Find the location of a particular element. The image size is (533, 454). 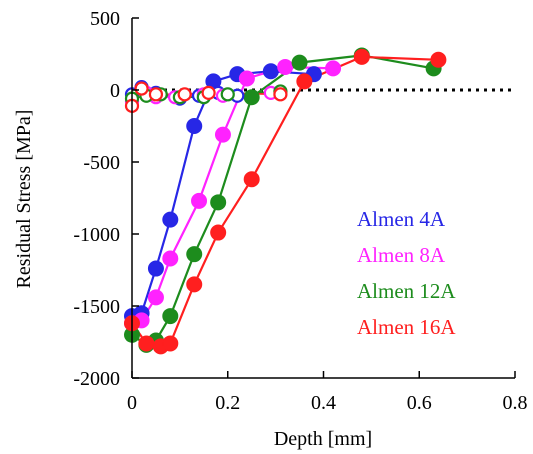

y-tick-label: -500 is located at coordinates (101, 163).